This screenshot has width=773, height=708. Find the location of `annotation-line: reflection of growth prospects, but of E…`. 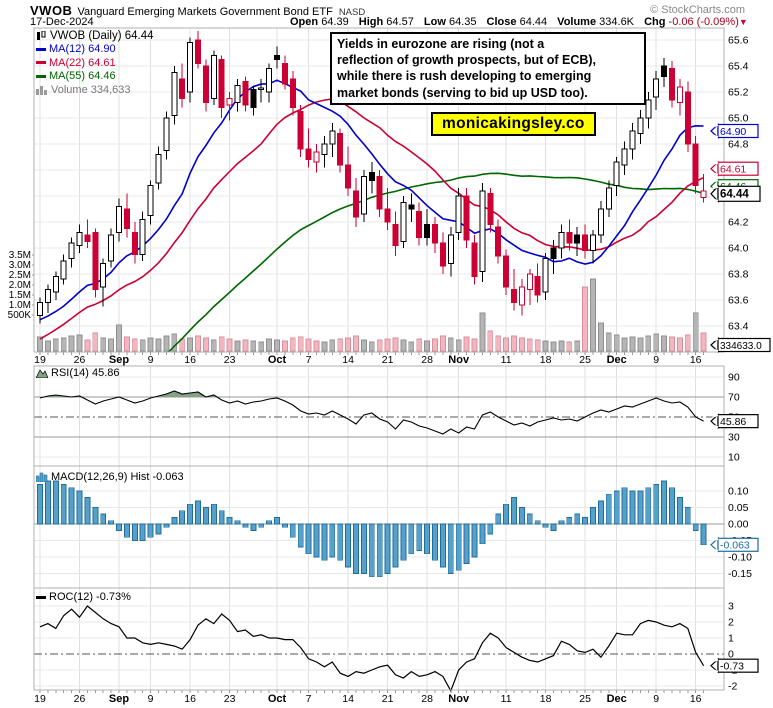

annotation-line: reflection of growth prospects, but of E… is located at coordinates (467, 60).